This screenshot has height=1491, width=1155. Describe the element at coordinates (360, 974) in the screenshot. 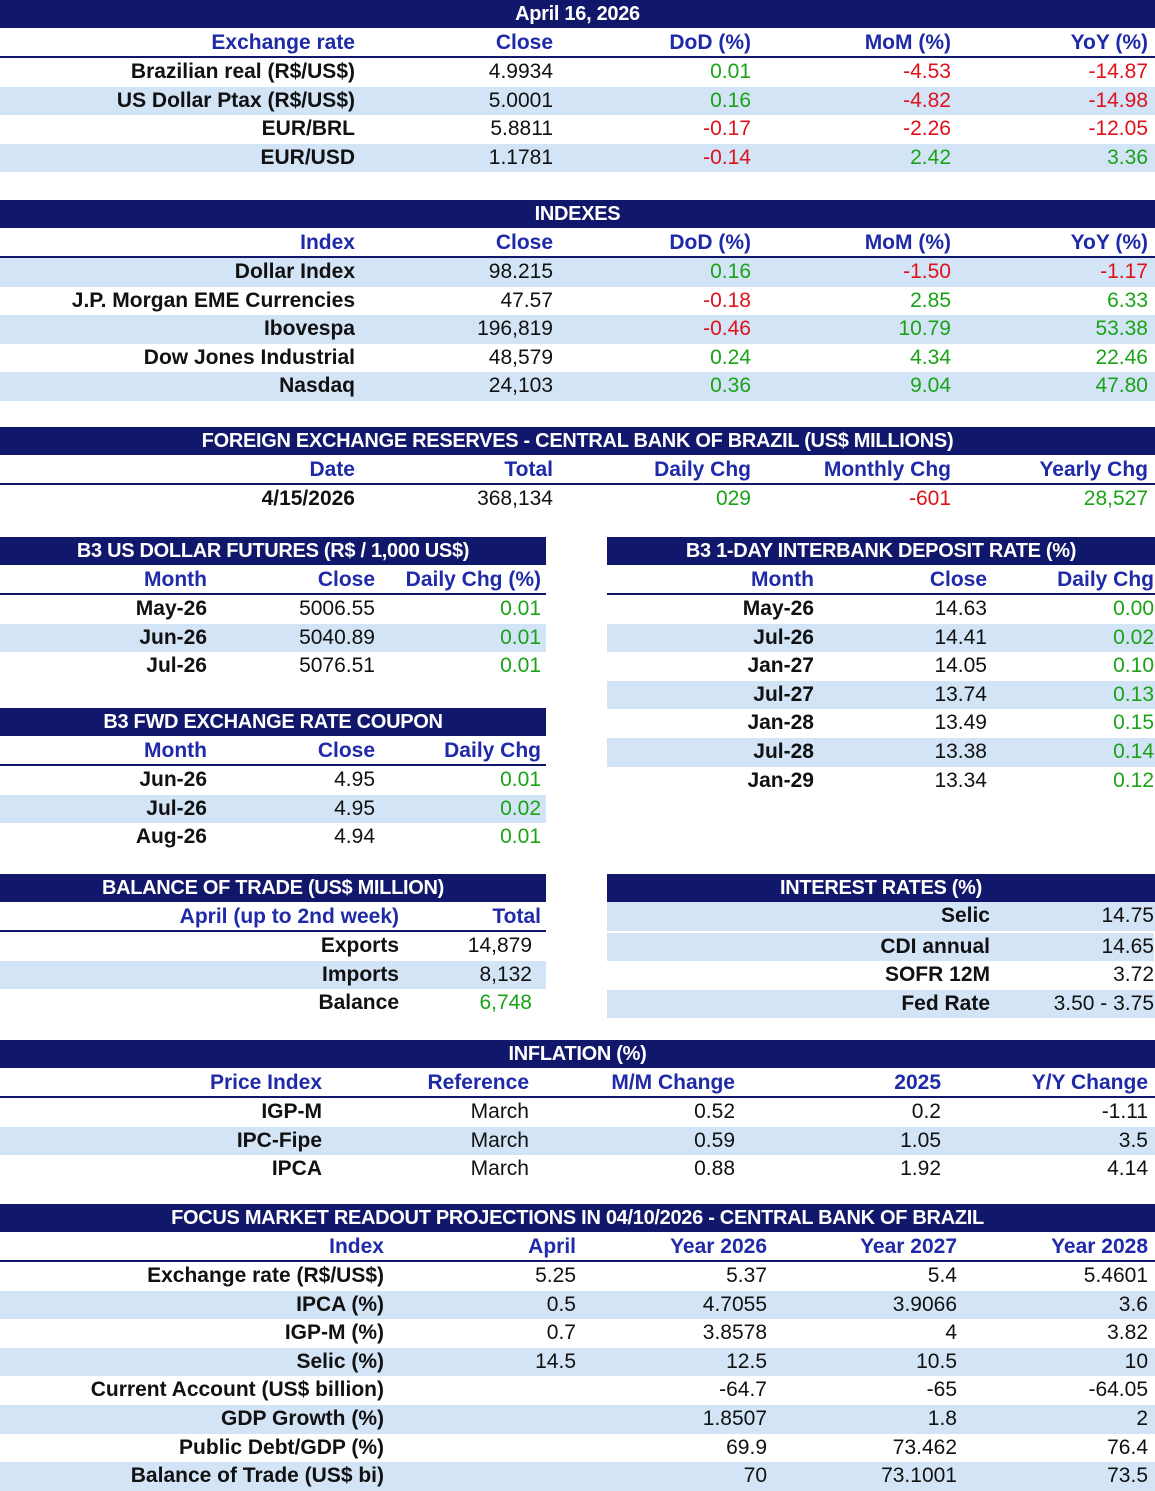

I see `row-label: Imports` at that location.